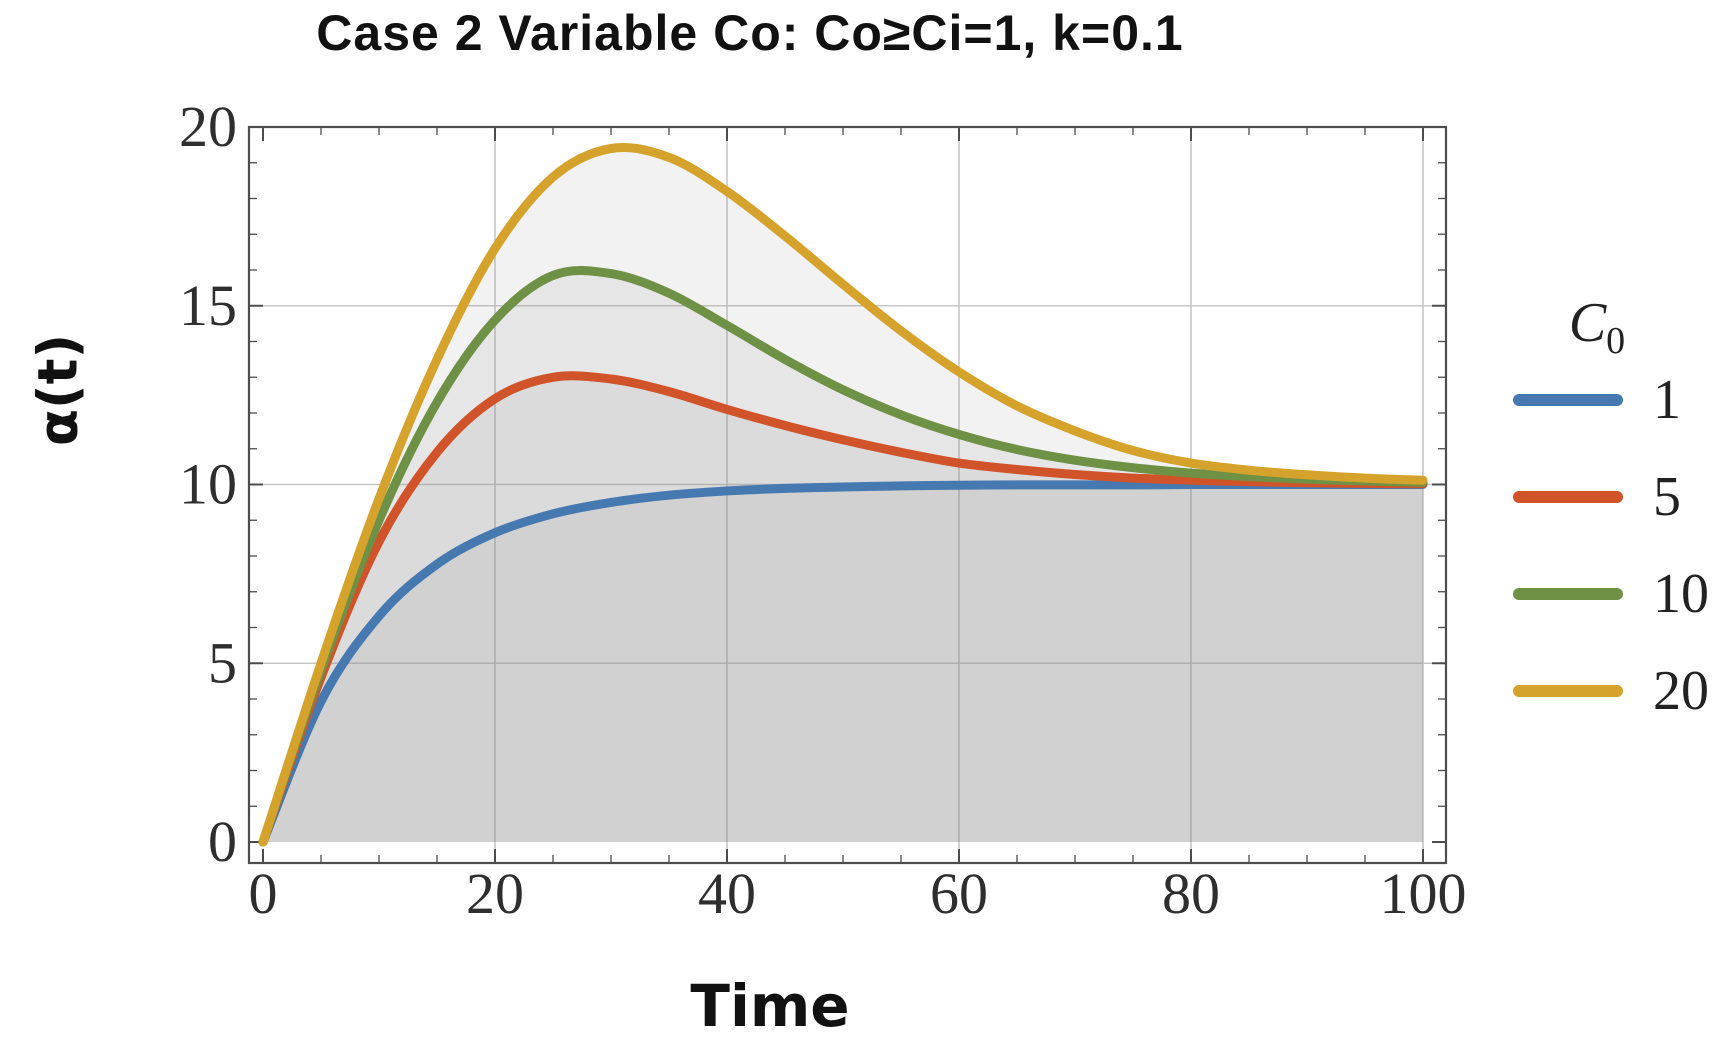 Image resolution: width=1725 pixels, height=1056 pixels. Describe the element at coordinates (58, 390) in the screenshot. I see `y-axis-label: α(t)` at that location.